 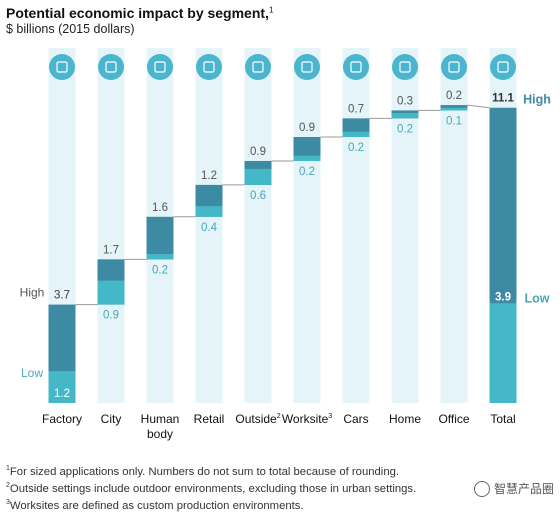 I want to click on total-low-label-bg, so click(x=503, y=296).